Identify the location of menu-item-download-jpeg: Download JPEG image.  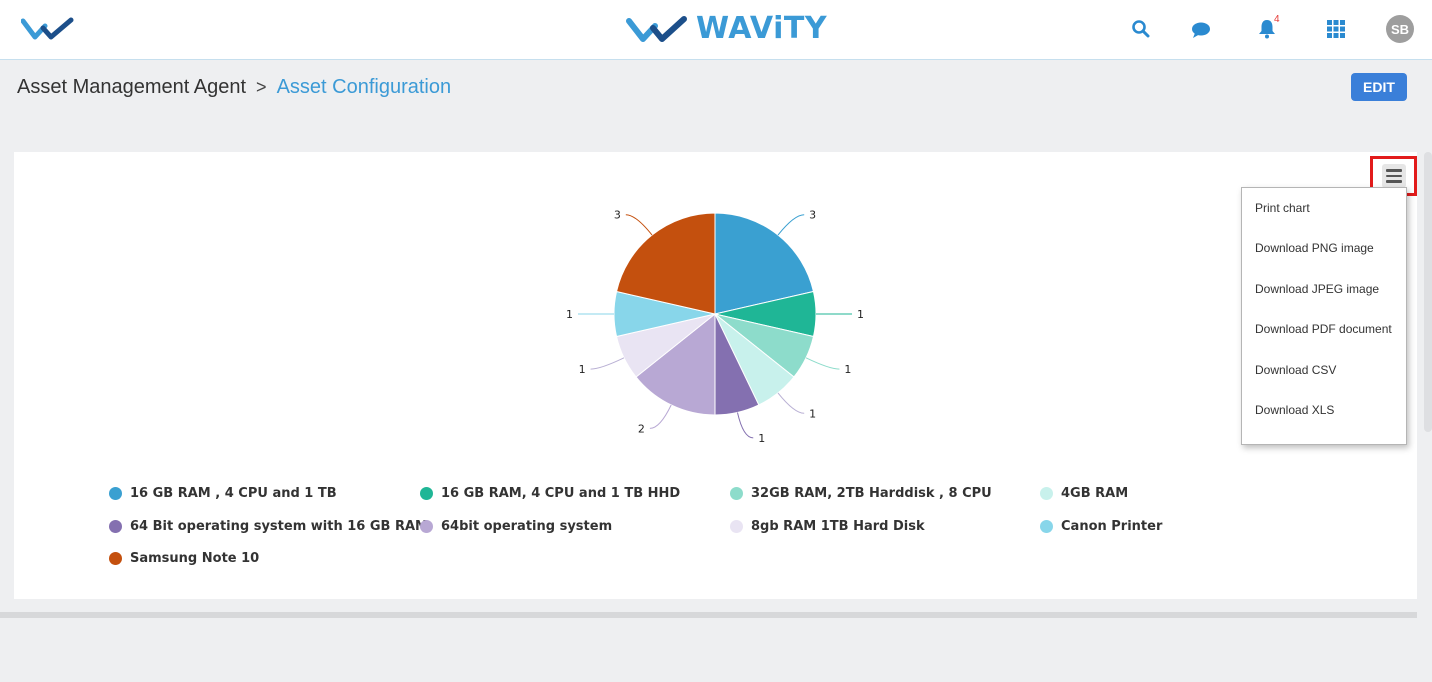
(1317, 289).